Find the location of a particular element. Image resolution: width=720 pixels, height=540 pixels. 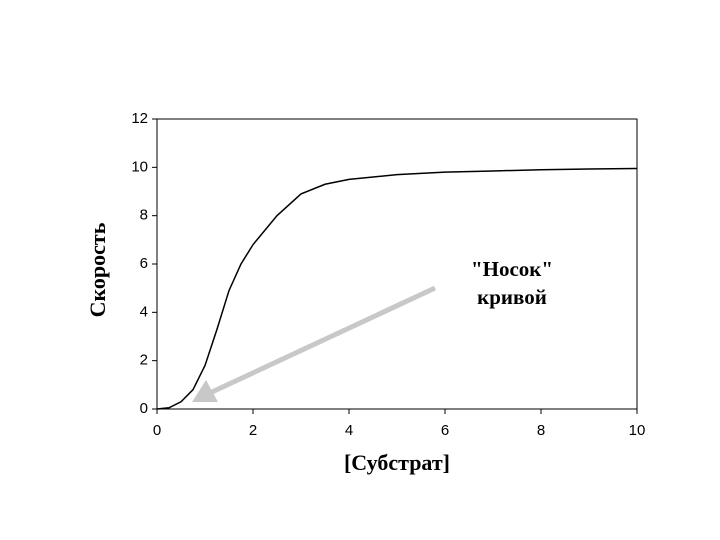

y-tick-label: 4 is located at coordinates (144, 311).